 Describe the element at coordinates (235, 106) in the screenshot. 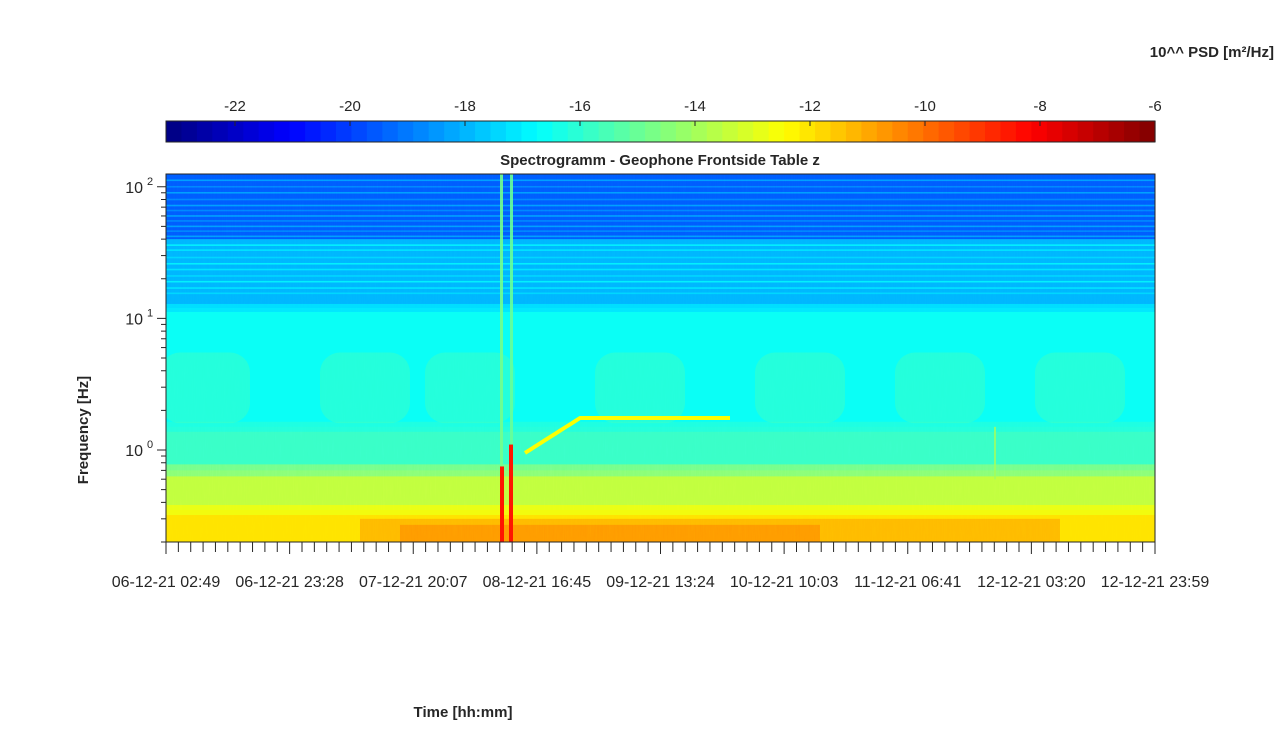

I see `colorbar-tick-label: -22` at that location.